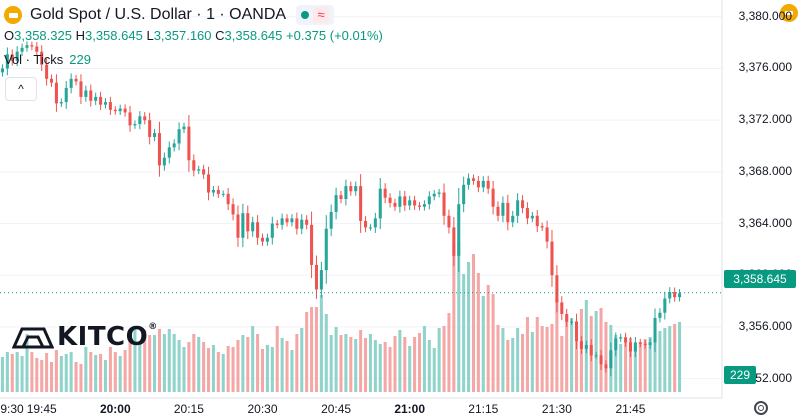  What do you see at coordinates (336, 409) in the screenshot?
I see `time-axis-label: 20:45` at bounding box center [336, 409].